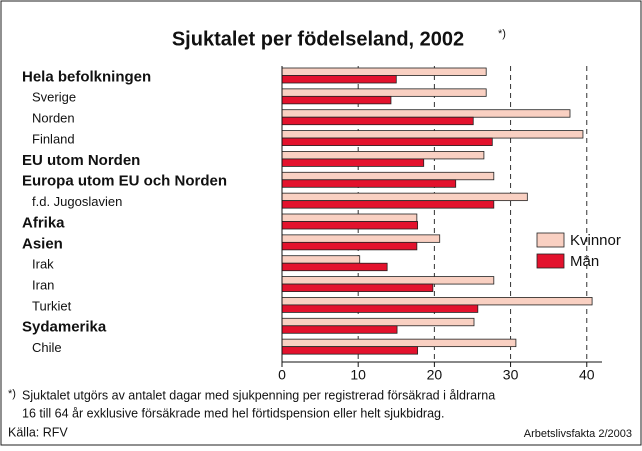 The image size is (642, 451). Describe the element at coordinates (77, 201) in the screenshot. I see `category-label: f.d. Jugoslavien` at that location.